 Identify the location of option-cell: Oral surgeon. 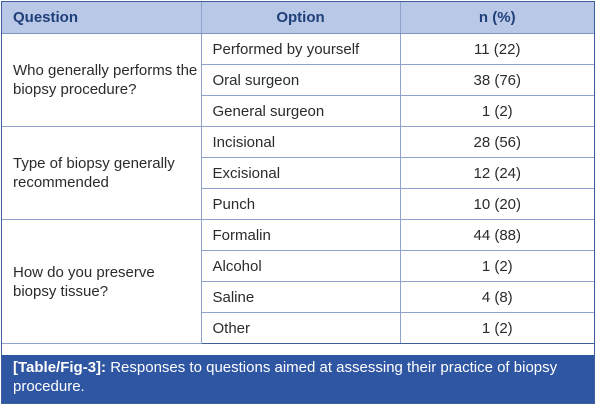
(301, 80).